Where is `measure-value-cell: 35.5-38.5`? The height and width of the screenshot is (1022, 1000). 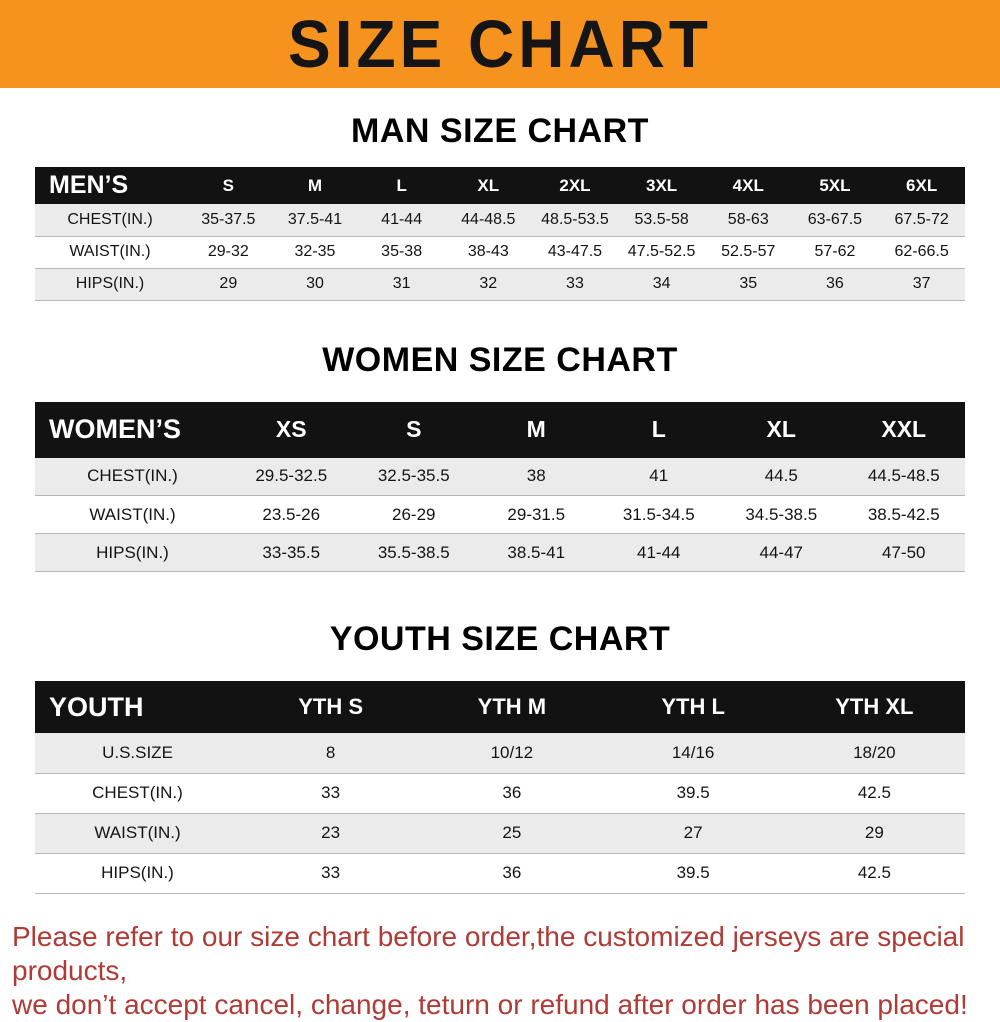
measure-value-cell: 35.5-38.5 is located at coordinates (413, 552).